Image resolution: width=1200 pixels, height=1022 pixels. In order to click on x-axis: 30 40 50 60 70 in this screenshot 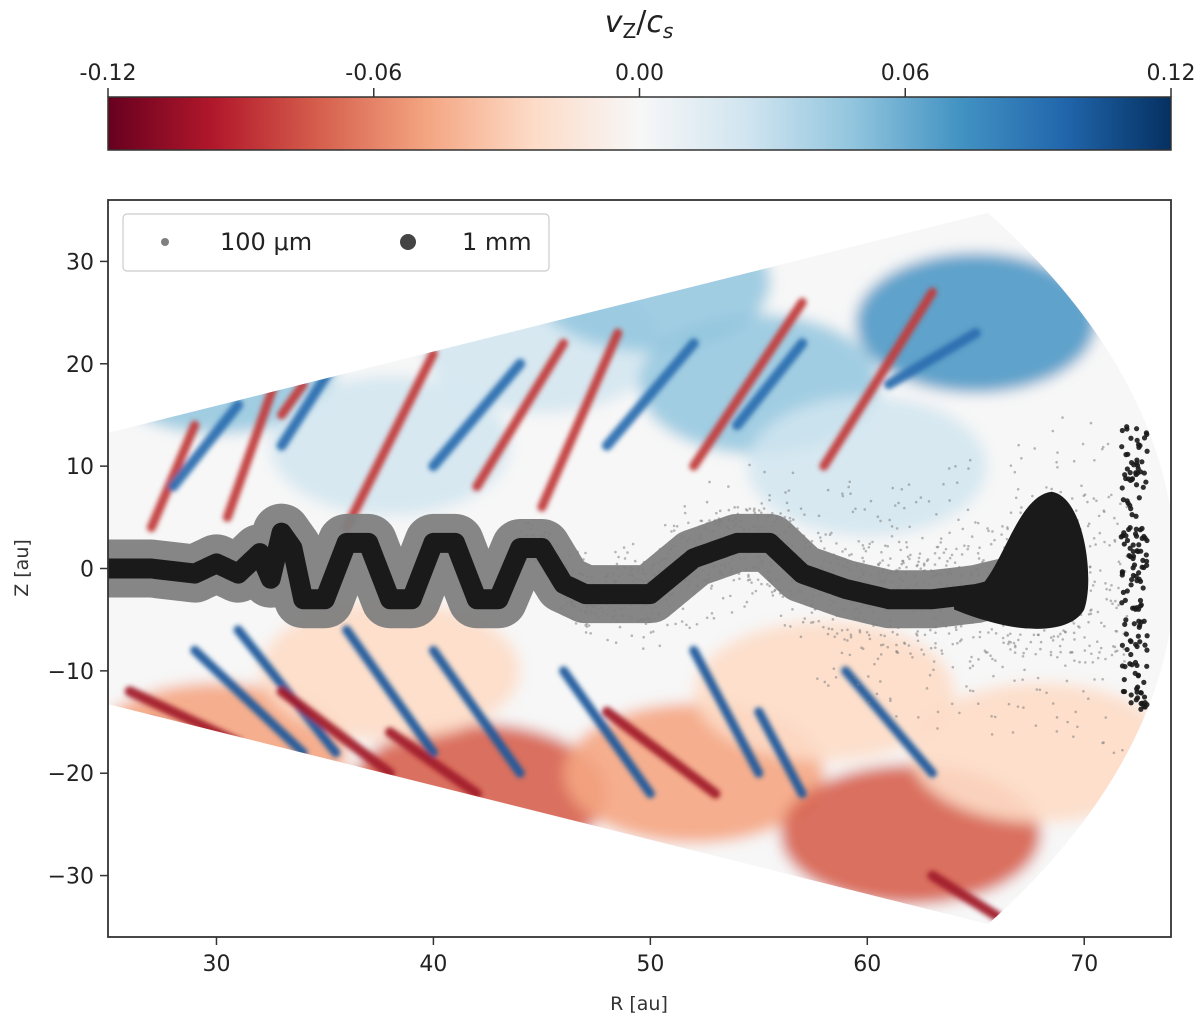, I will do `click(650, 957)`.